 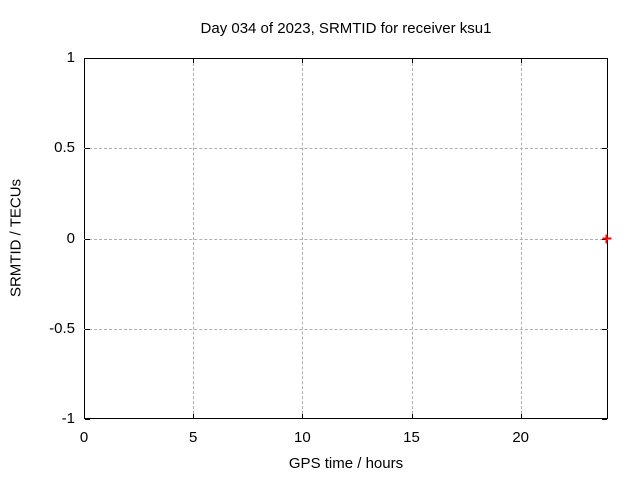 What do you see at coordinates (62, 328) in the screenshot?
I see `y-tick-label: -0.5` at bounding box center [62, 328].